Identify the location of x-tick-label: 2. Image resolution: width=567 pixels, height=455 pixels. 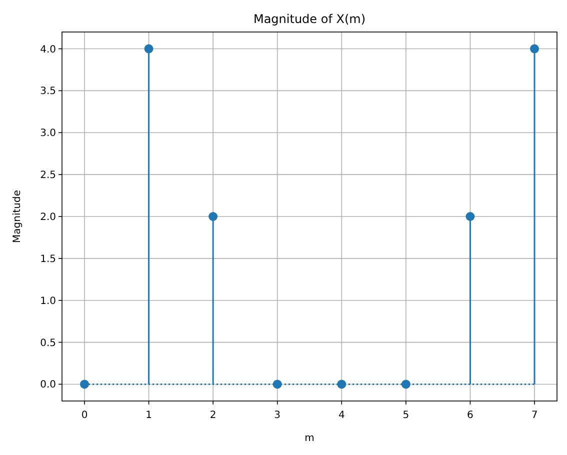
(213, 415).